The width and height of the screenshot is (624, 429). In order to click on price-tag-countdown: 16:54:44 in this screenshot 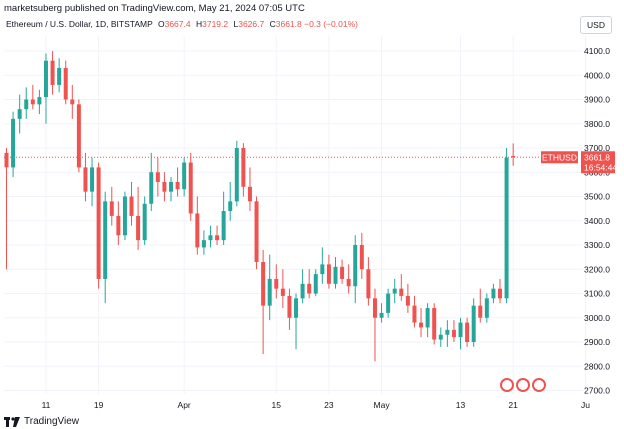, I will do `click(600, 167)`.